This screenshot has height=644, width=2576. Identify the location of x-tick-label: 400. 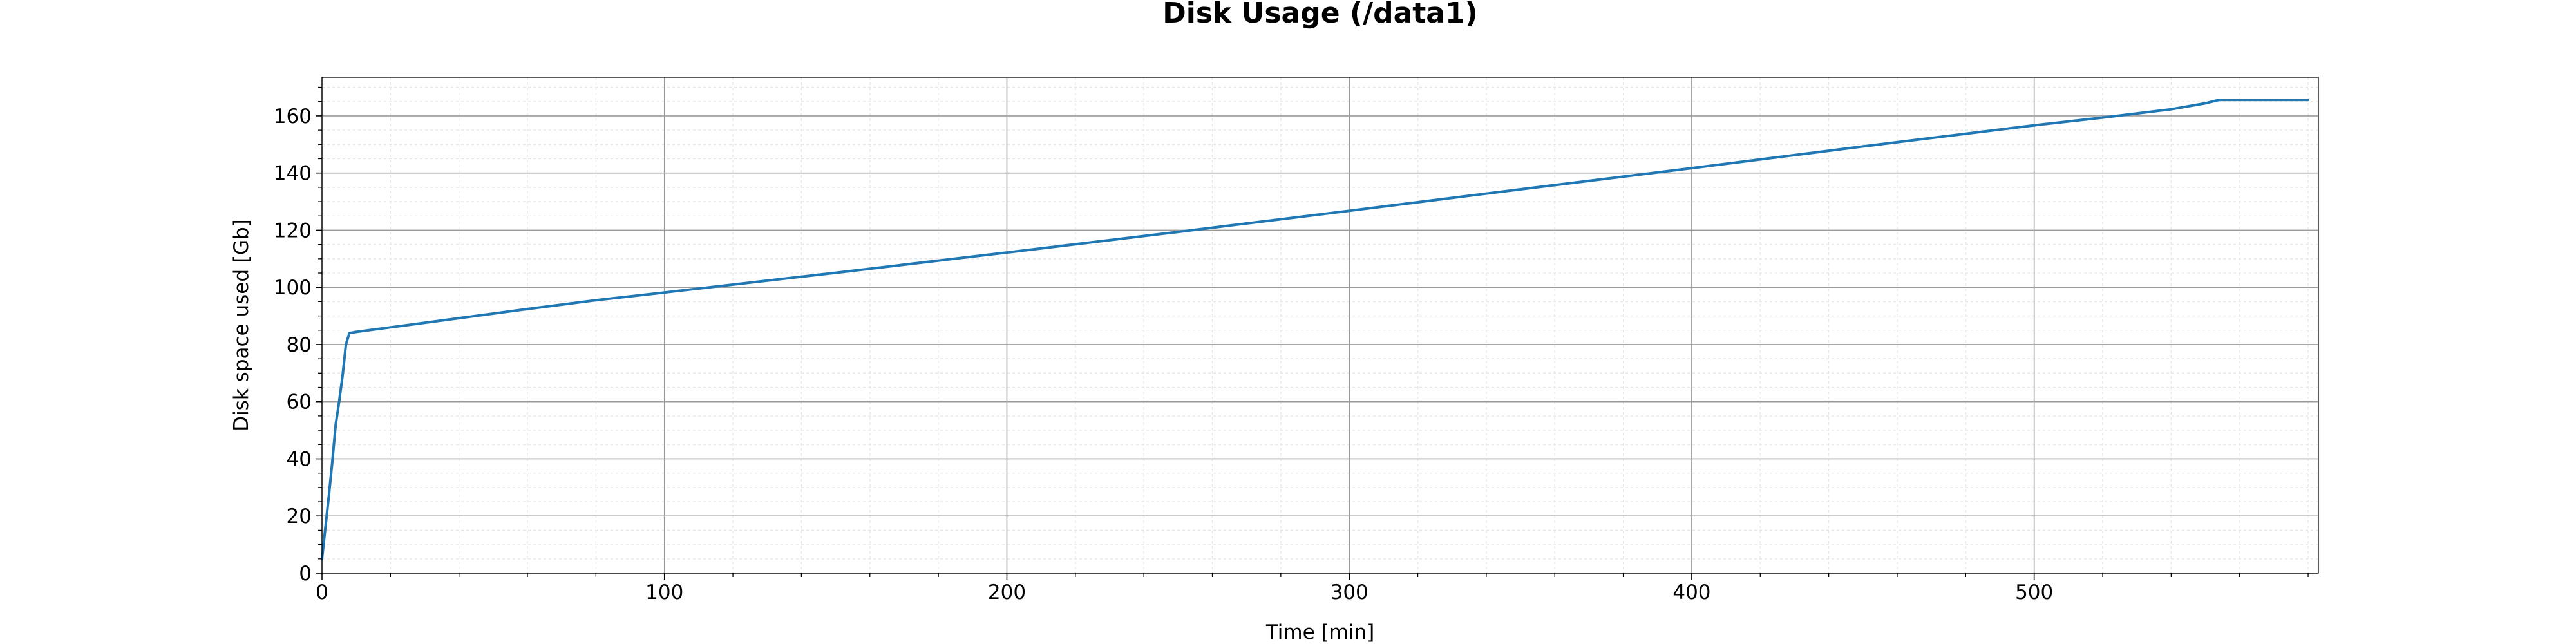
(1691, 592).